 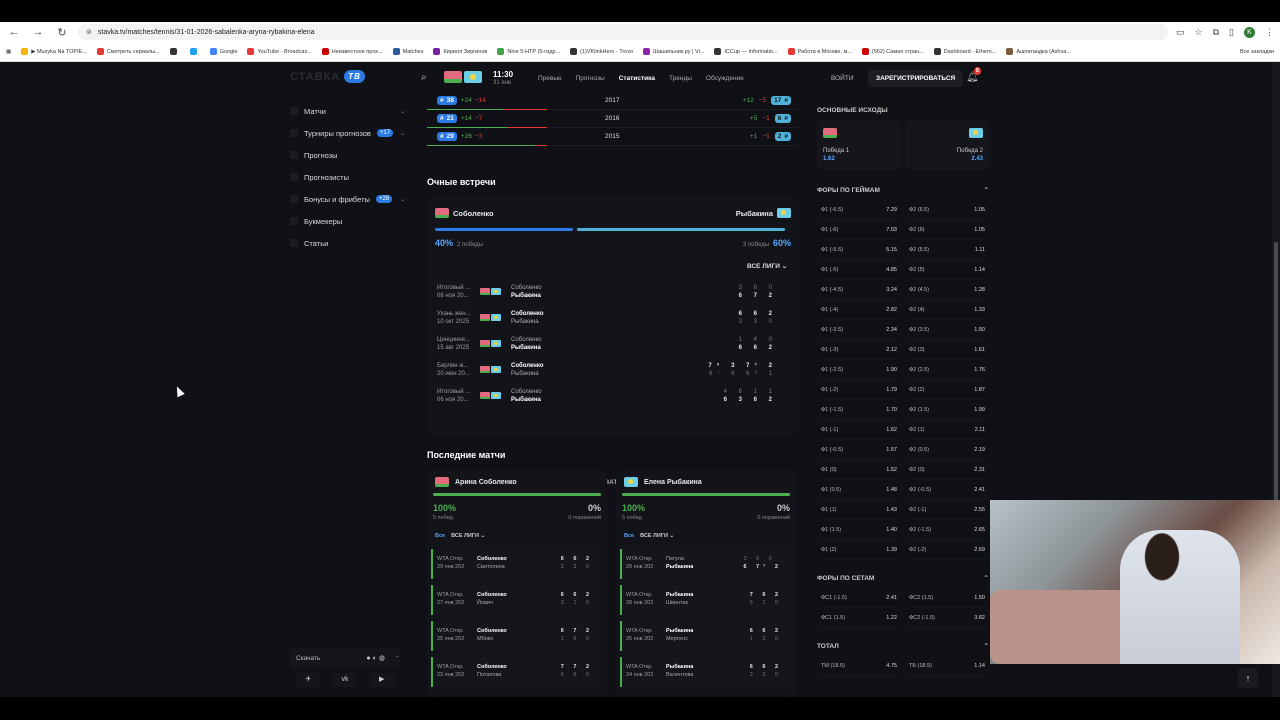 What do you see at coordinates (947, 530) in the screenshot?
I see `odds-cell: Ф2 (-1.5) 2.65` at bounding box center [947, 530].